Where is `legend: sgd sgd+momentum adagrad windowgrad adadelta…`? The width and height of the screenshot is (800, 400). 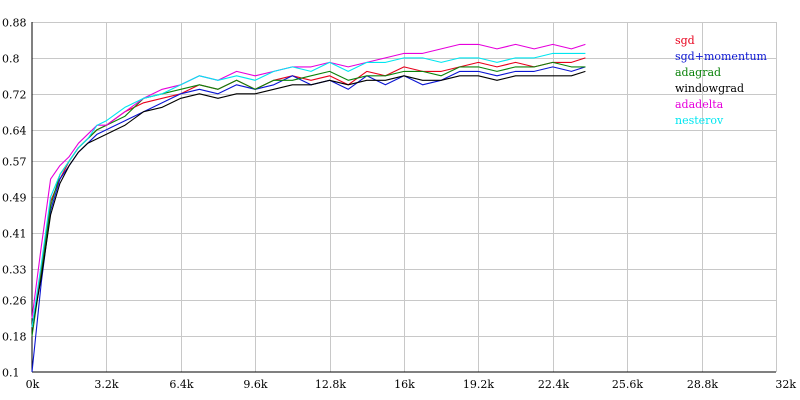
legend: sgd sgd+momentum adagrad windowgrad adadelta… is located at coordinates (721, 80).